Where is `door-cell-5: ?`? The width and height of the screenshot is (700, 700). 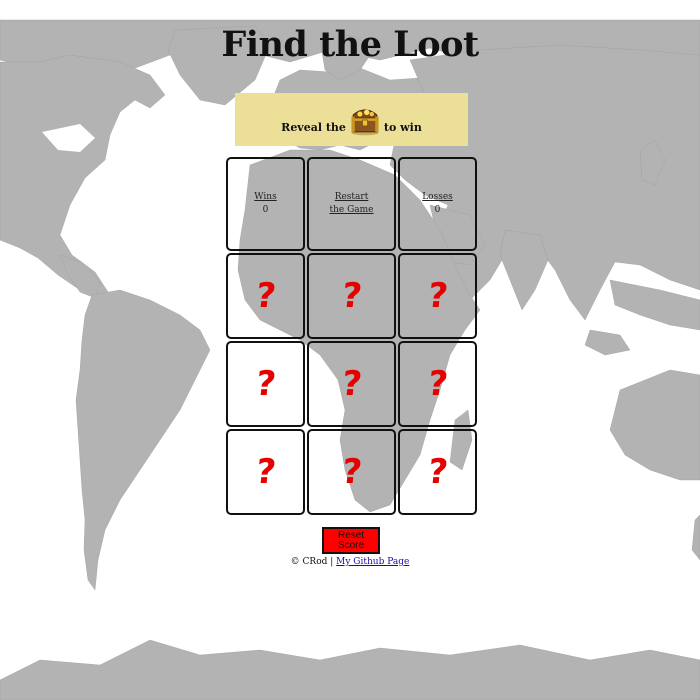 door-cell-5: ? is located at coordinates (351, 384).